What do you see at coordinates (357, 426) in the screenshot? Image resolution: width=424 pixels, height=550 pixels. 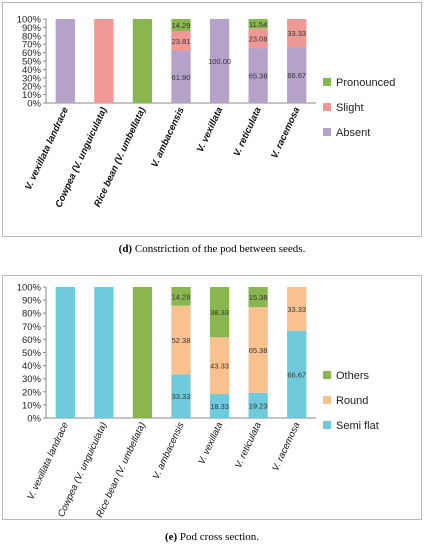 I see `legend-label: Semi flat` at bounding box center [357, 426].